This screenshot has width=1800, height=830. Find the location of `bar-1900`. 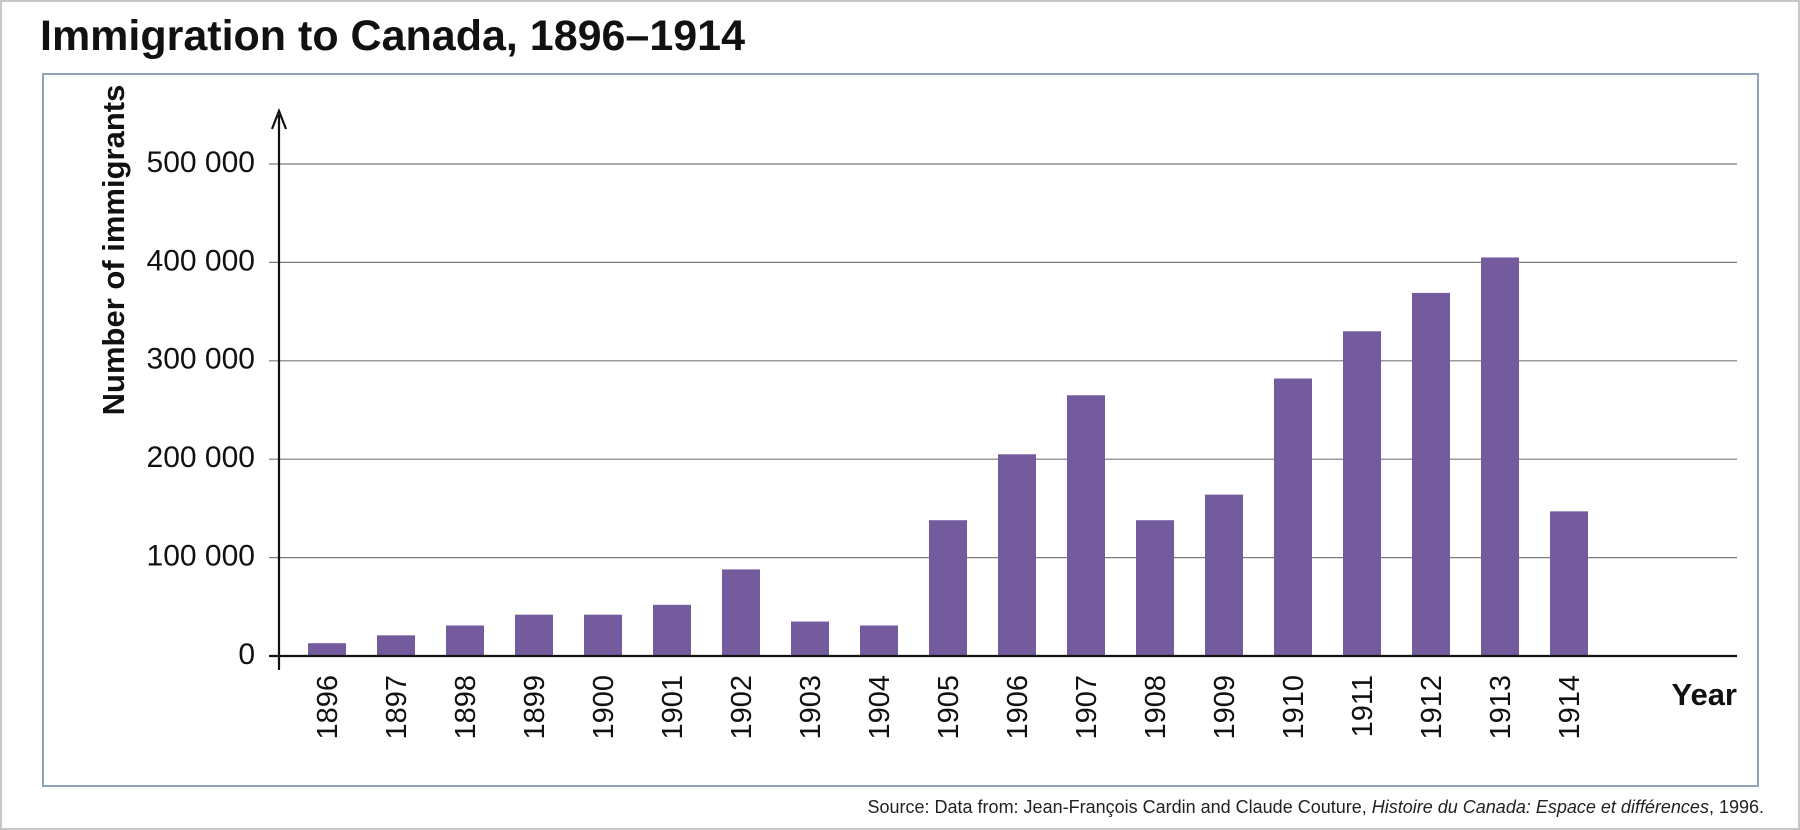

bar-1900 is located at coordinates (603, 635).